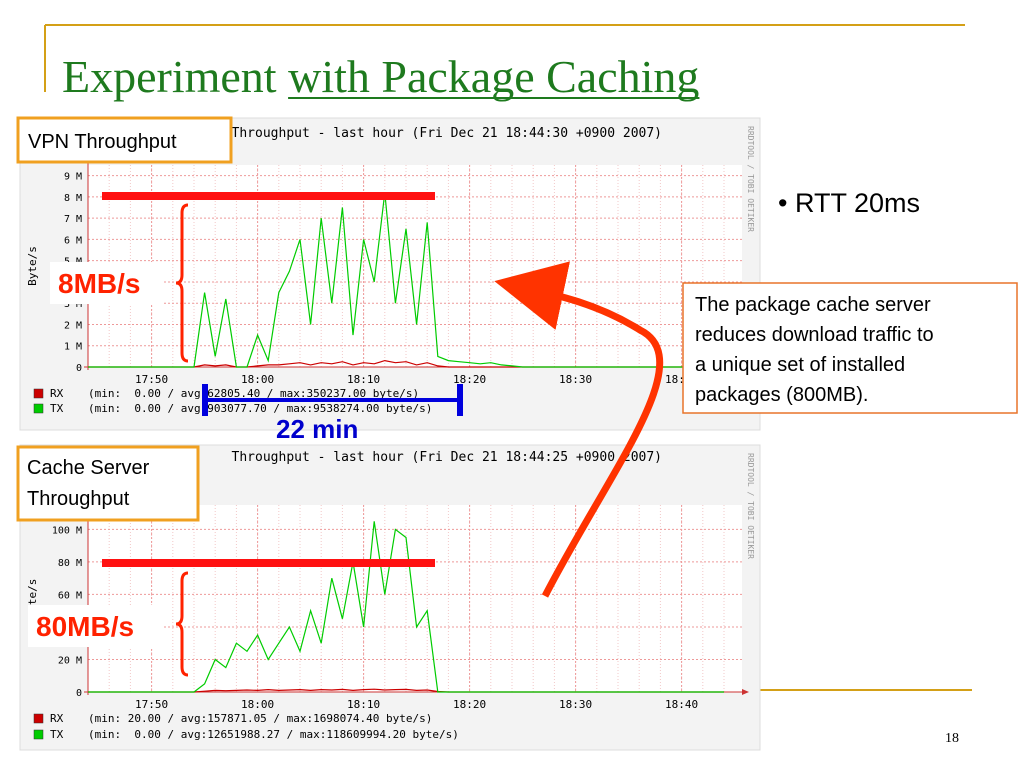 Image resolution: width=1024 pixels, height=768 pixels. I want to click on rate-label: 8MB/s, so click(99, 283).